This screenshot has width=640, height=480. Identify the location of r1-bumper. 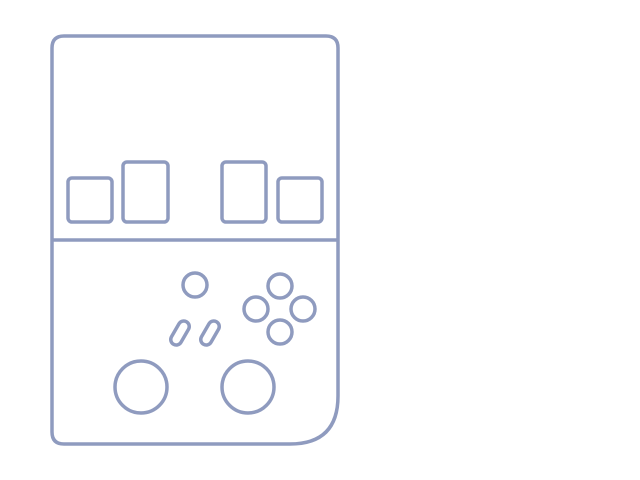
(244, 192).